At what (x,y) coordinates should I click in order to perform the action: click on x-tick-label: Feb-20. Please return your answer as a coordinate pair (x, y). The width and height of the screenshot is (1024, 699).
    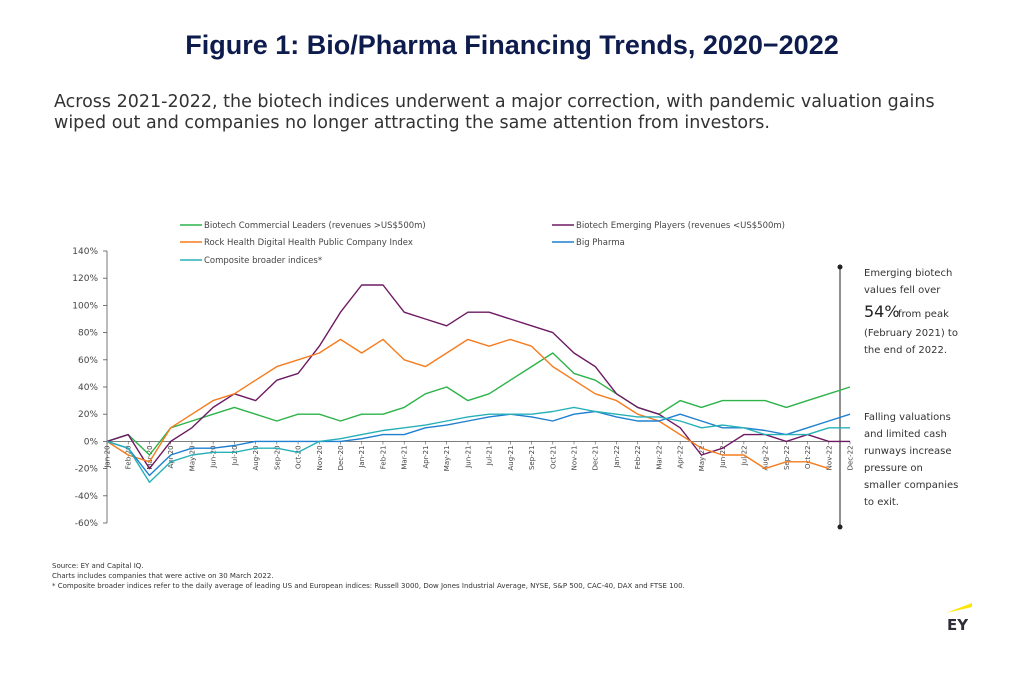
    Looking at the image, I should click on (129, 457).